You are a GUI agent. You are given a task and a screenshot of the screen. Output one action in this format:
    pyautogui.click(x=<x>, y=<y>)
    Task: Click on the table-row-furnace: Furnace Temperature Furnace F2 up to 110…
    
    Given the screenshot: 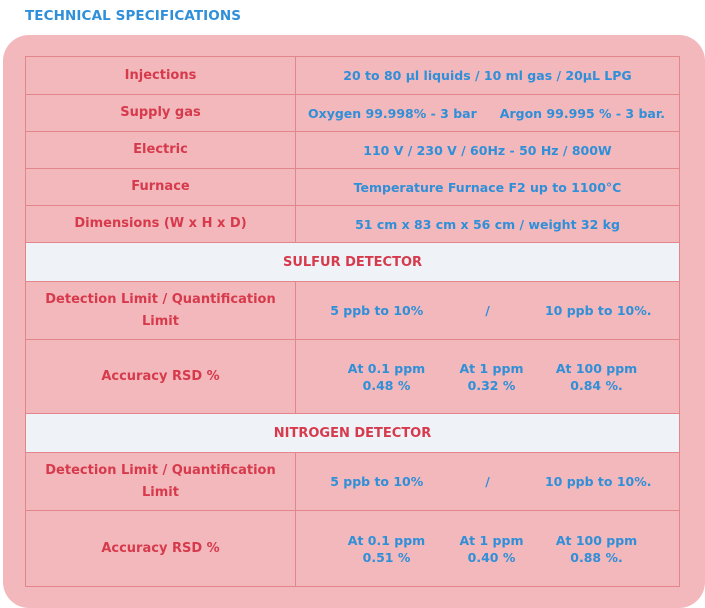 What is the action you would take?
    pyautogui.click(x=352, y=187)
    